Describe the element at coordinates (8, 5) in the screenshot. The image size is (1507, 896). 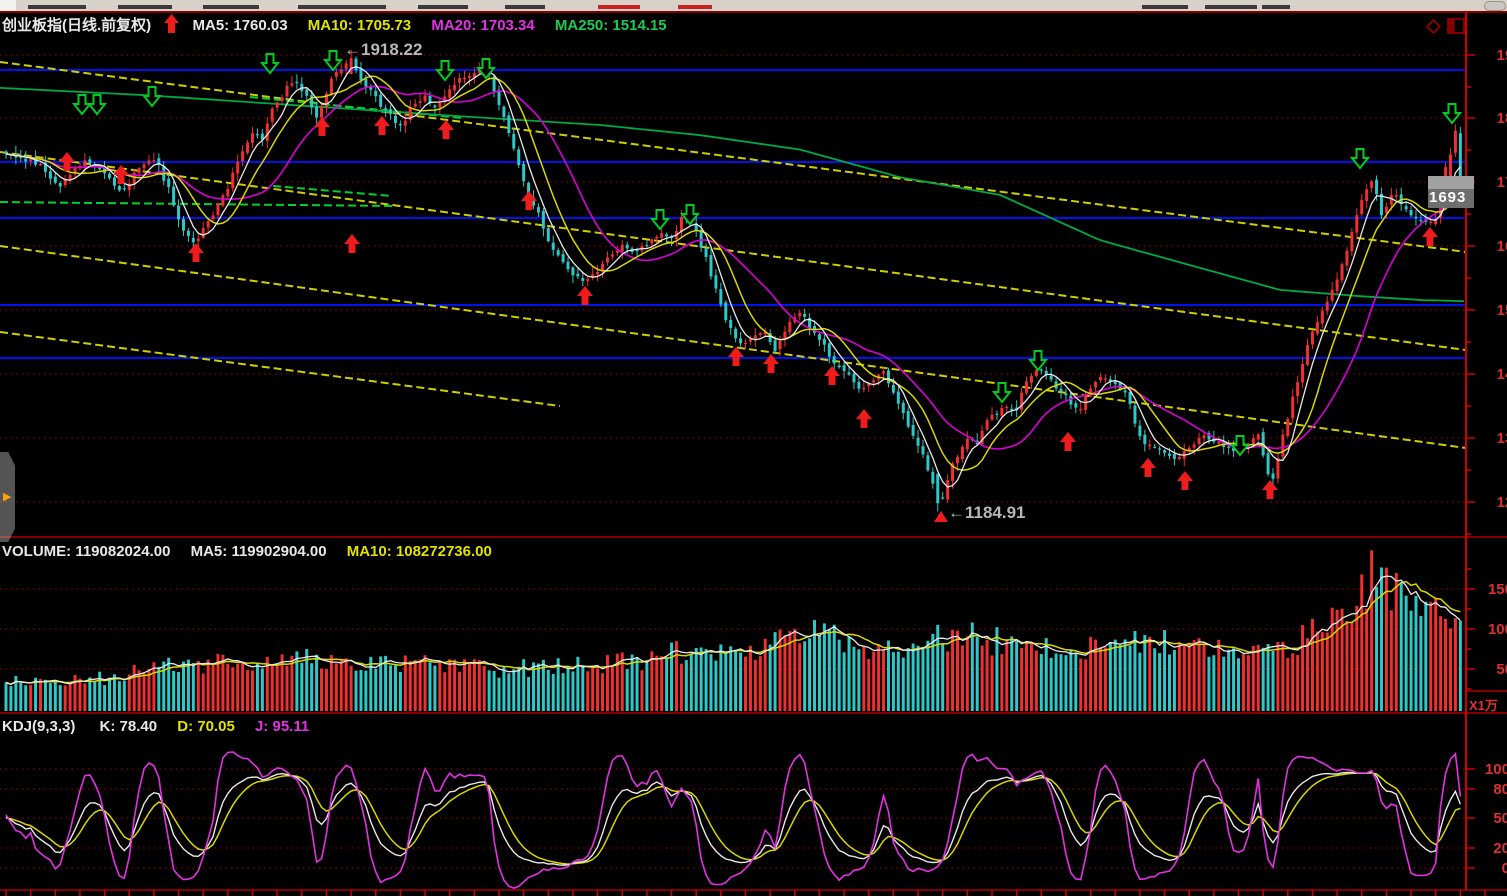
I see `toolbar-corner` at that location.